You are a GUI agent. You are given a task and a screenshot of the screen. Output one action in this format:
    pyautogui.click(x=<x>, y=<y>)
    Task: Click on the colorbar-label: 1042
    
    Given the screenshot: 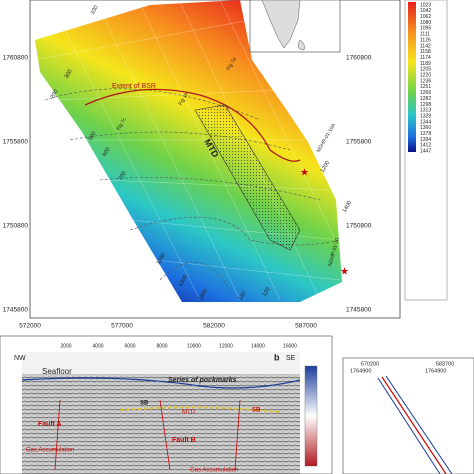 What is the action you would take?
    pyautogui.click(x=425, y=11)
    